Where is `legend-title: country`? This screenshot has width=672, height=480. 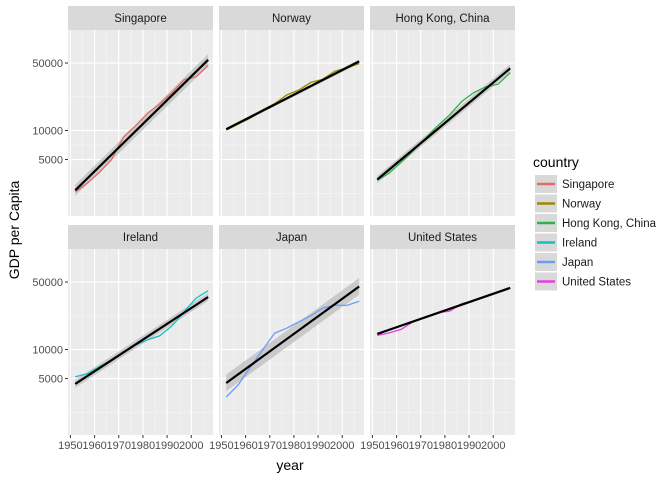
legend-title: country is located at coordinates (556, 162).